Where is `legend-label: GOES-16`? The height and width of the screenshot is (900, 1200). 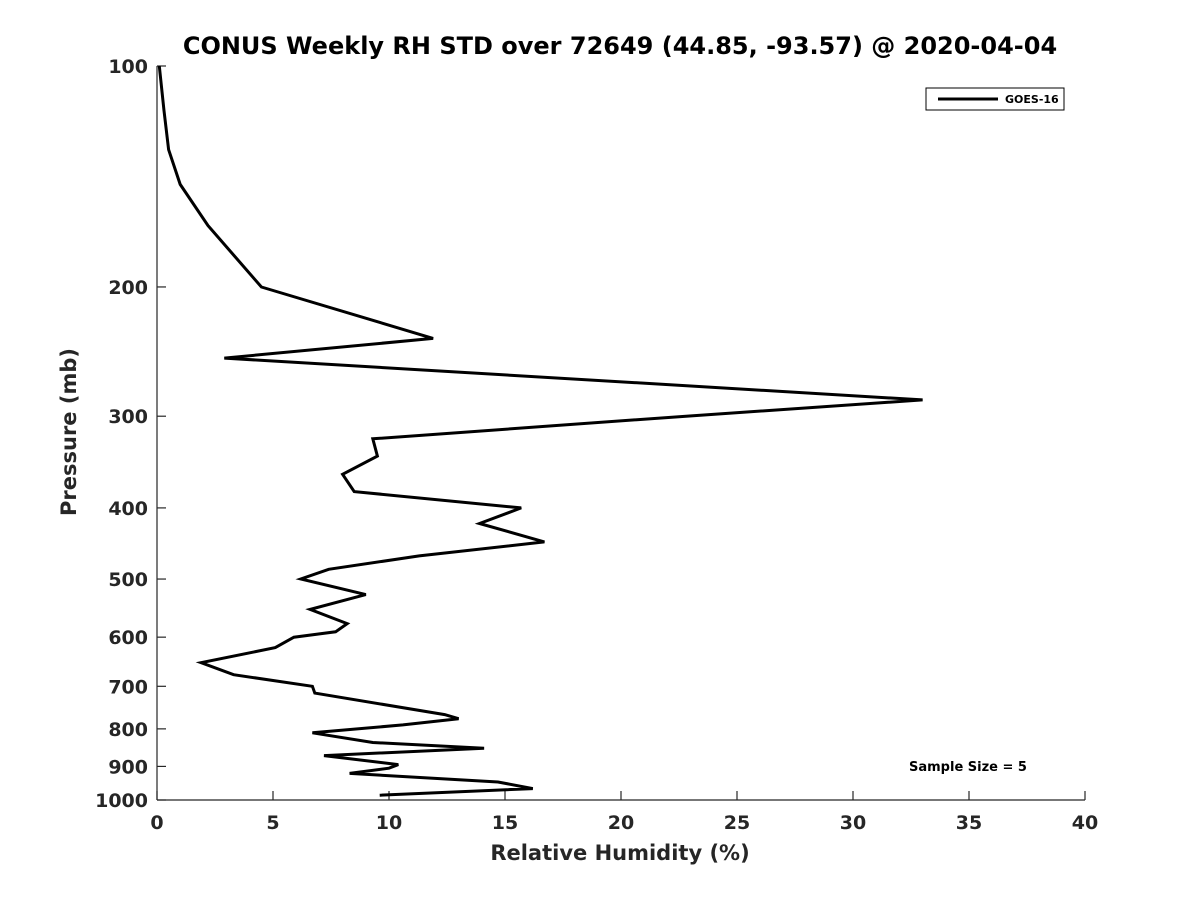
legend-label: GOES-16 is located at coordinates (1032, 99).